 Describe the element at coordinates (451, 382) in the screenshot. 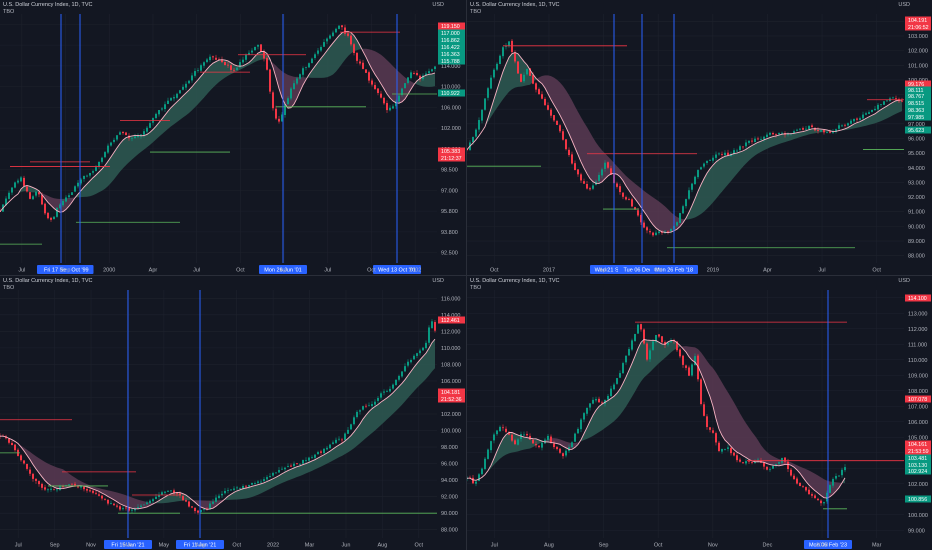

I see `y-tick-label: 106.000` at that location.